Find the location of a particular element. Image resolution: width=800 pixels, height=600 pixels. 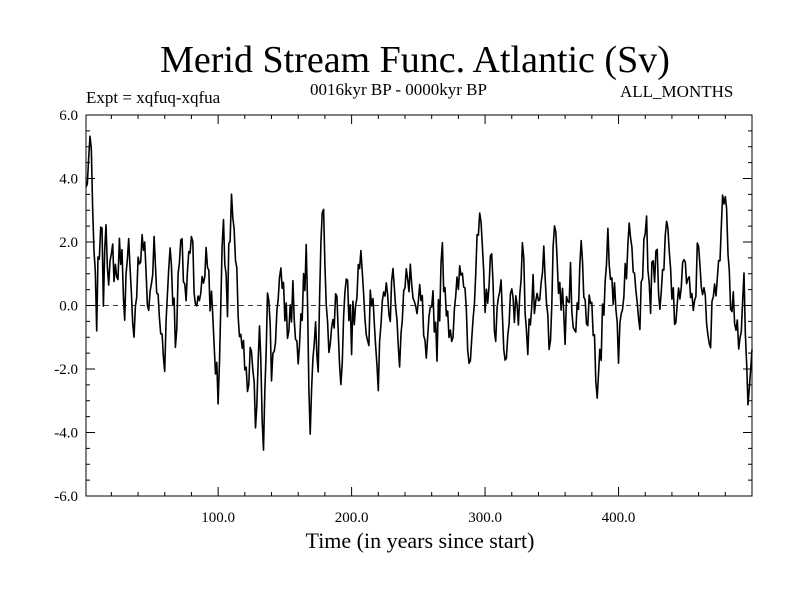

y-tick-label: 6.0 is located at coordinates (68, 116).